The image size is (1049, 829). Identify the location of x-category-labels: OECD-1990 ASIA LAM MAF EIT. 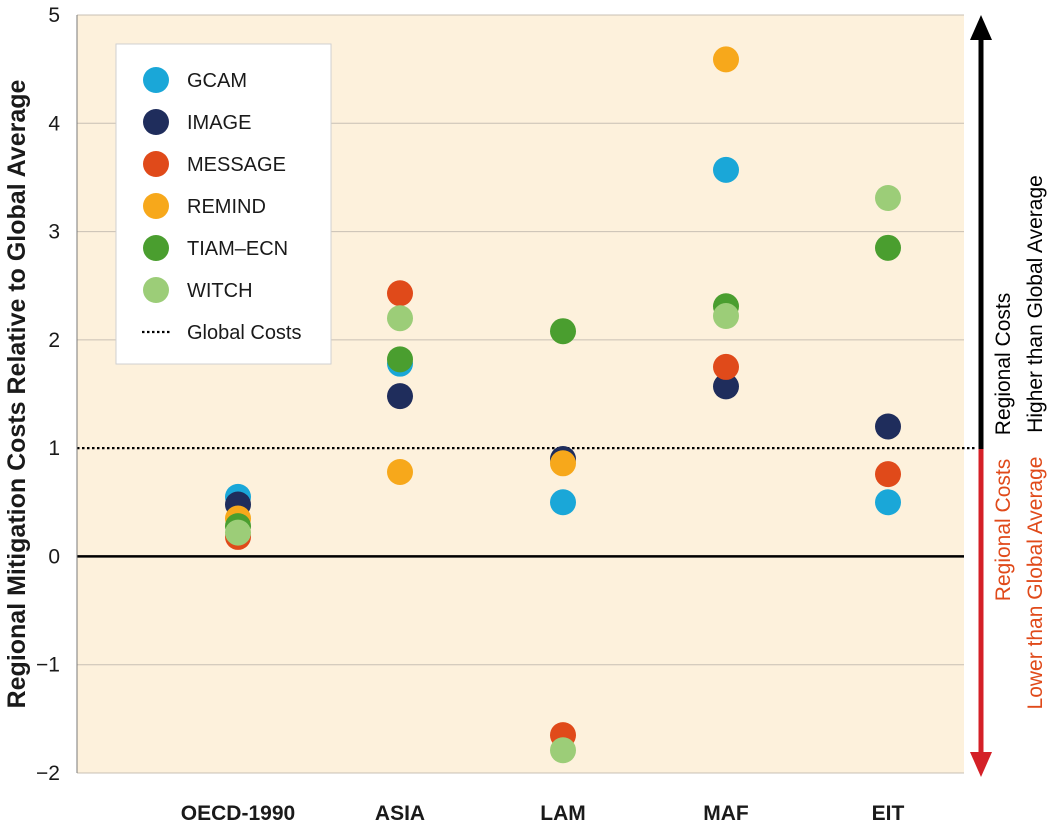
(543, 813).